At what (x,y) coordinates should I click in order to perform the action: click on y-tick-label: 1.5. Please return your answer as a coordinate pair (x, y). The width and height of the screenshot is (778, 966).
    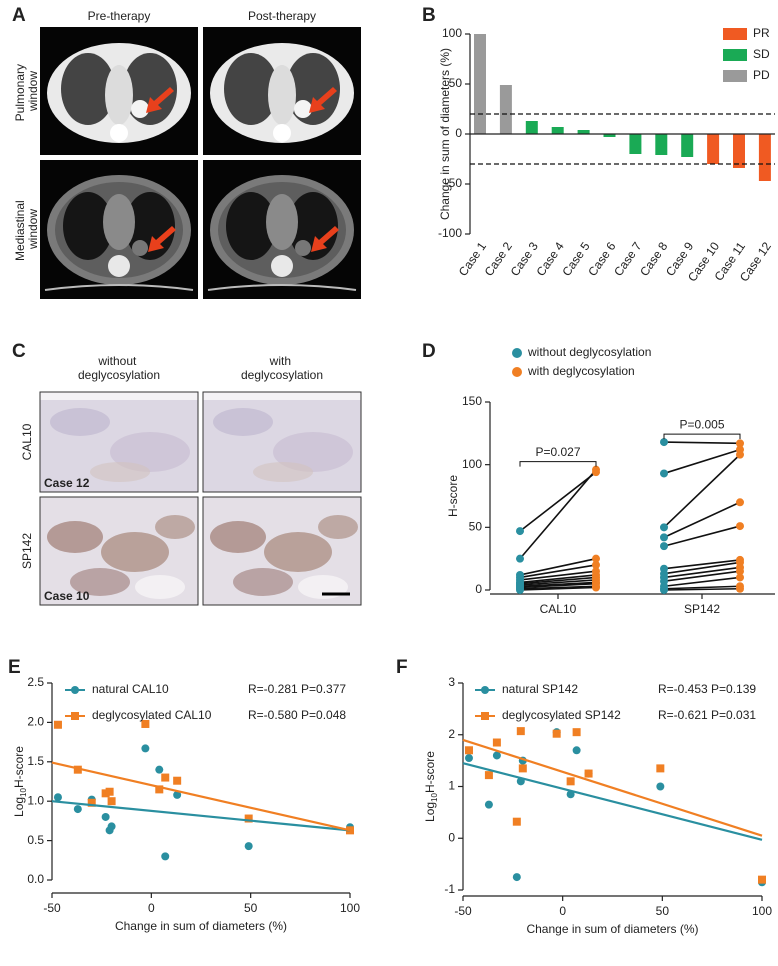
    Looking at the image, I should click on (35, 761).